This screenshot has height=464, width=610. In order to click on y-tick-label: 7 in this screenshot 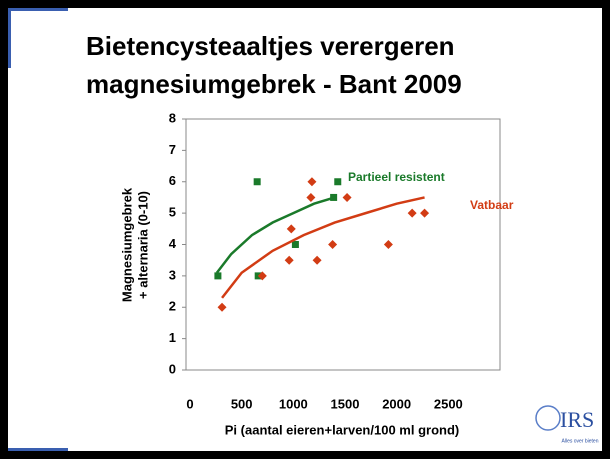, I will do `click(172, 149)`.